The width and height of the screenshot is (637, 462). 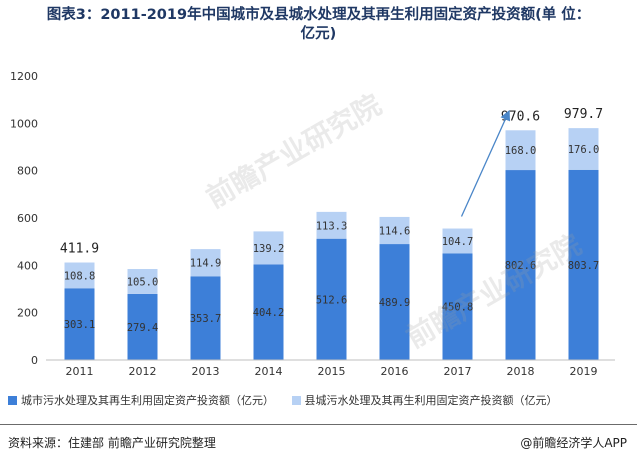 I want to click on data-label-county-2019: 176.0, so click(x=584, y=150).